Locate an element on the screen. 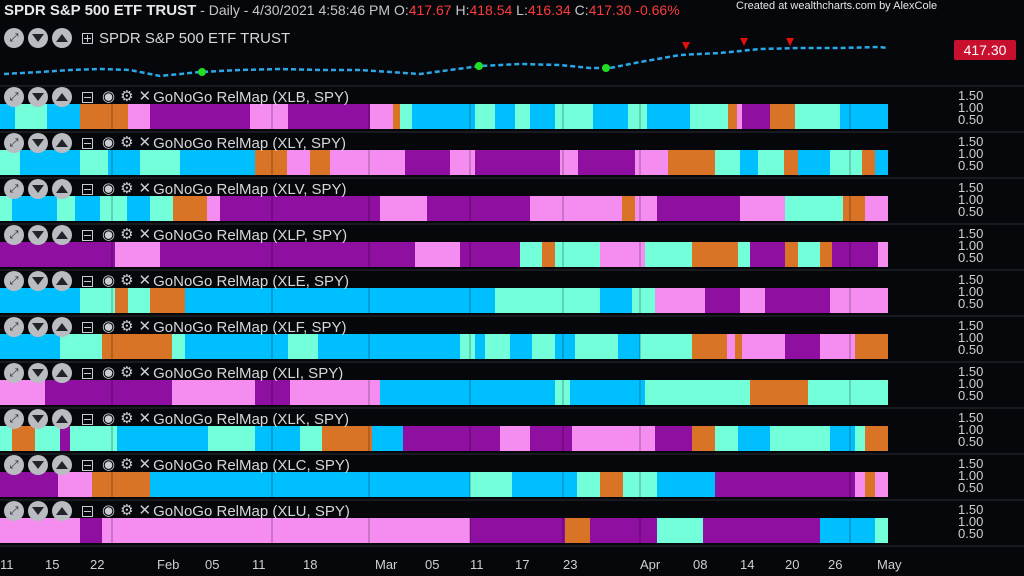  y-tick-label: 1.50 is located at coordinates (971, 233).